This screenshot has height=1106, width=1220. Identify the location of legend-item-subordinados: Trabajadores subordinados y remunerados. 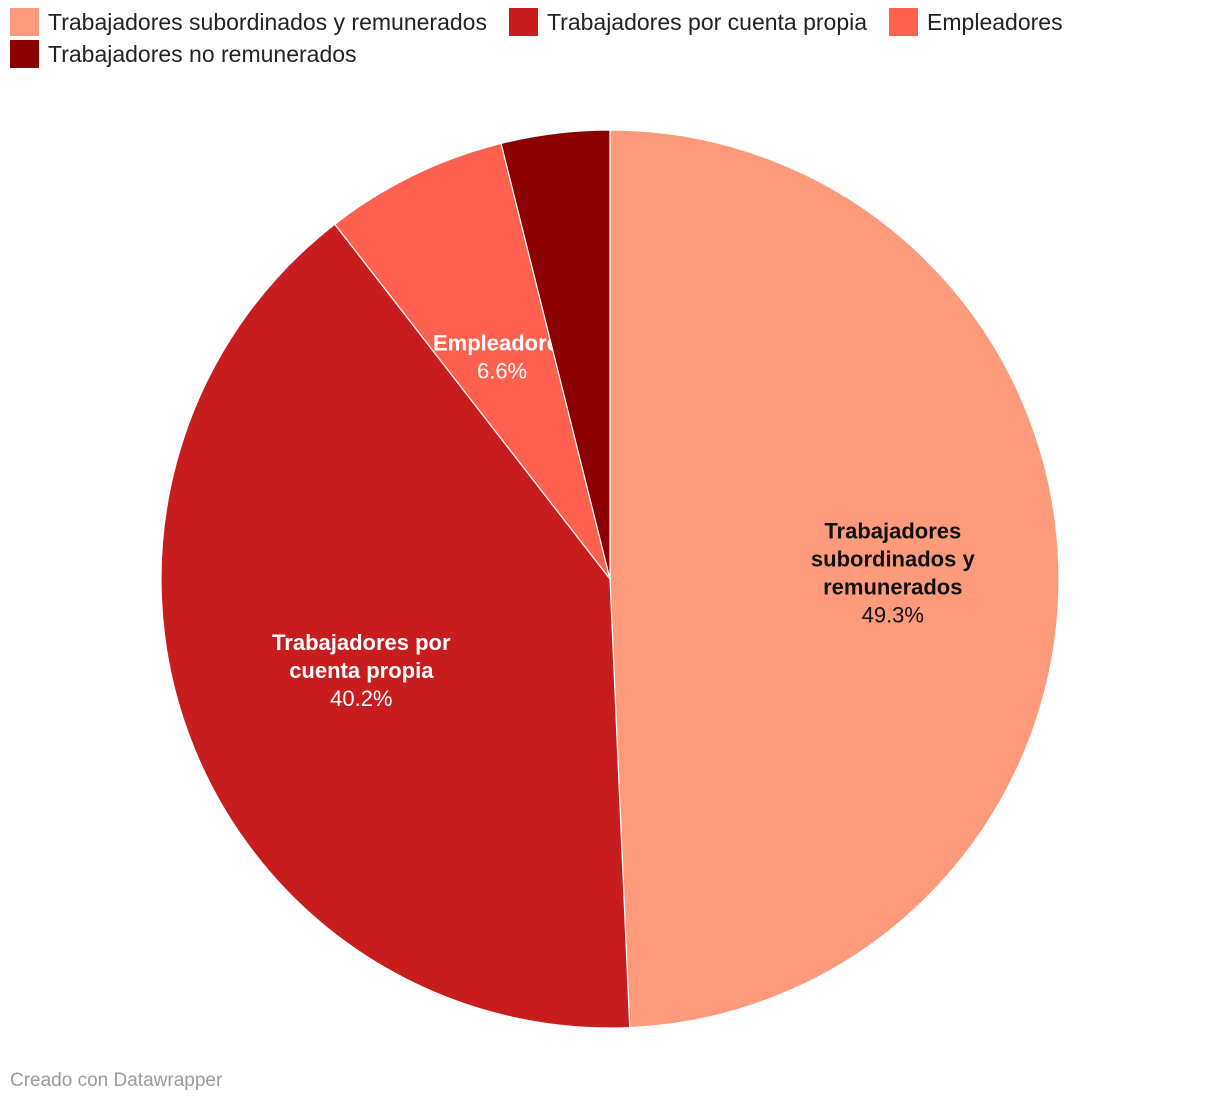
(248, 22).